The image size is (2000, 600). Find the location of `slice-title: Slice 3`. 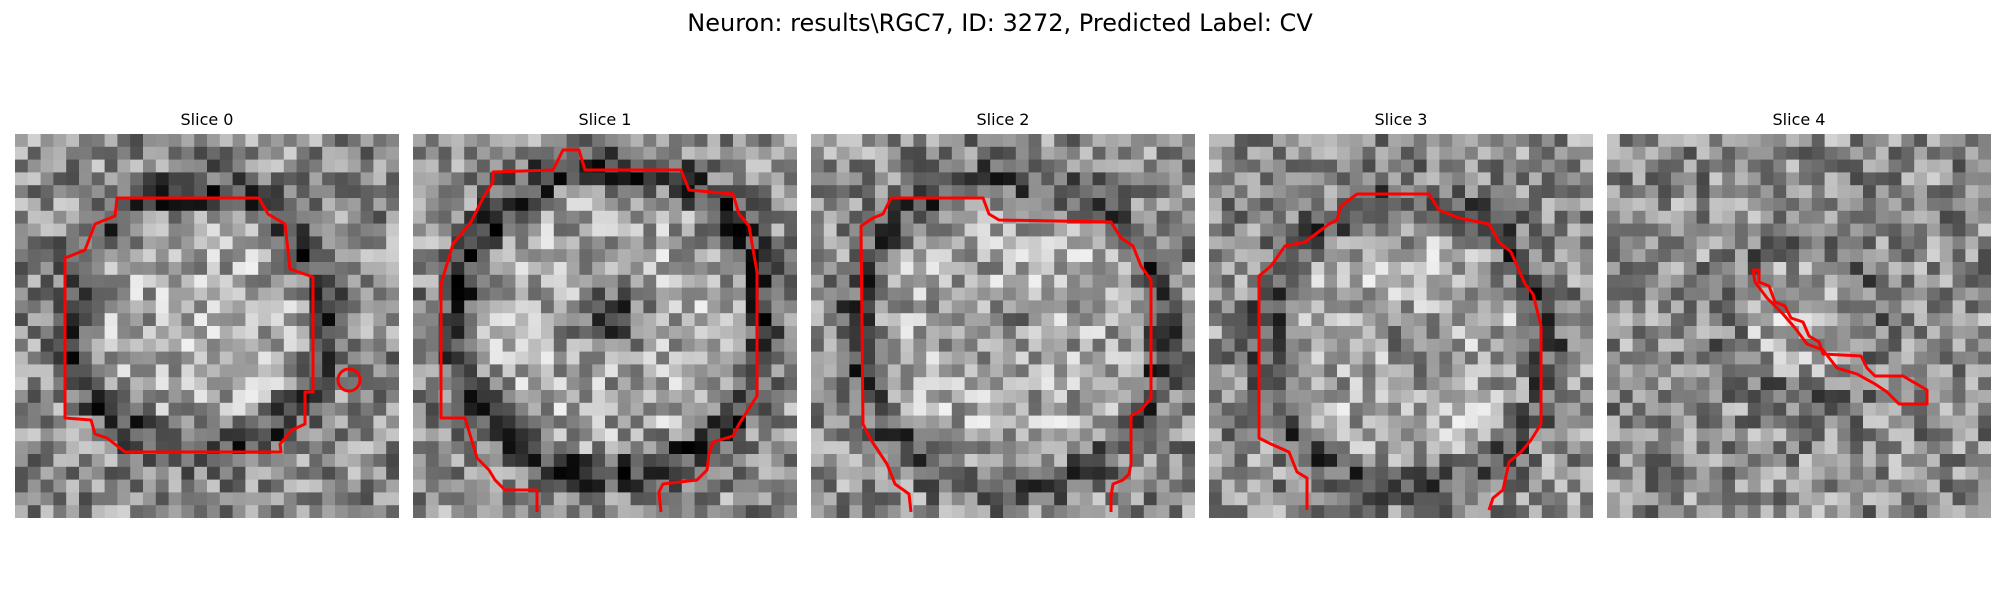

slice-title: Slice 3 is located at coordinates (1401, 119).